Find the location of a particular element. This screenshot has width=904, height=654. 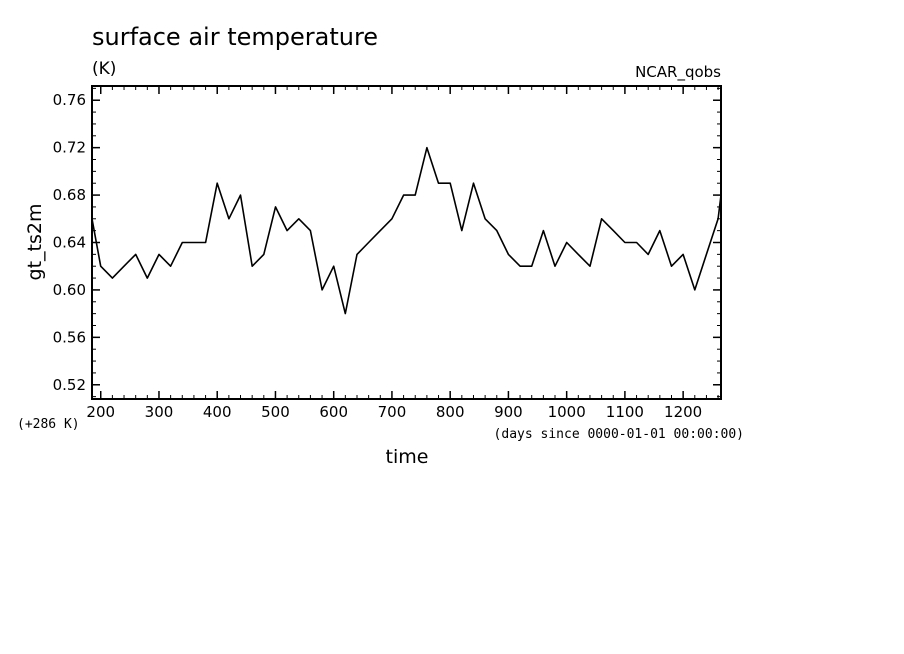

x-units-label: (days since 0000-01-01 00:00:00) is located at coordinates (619, 434).